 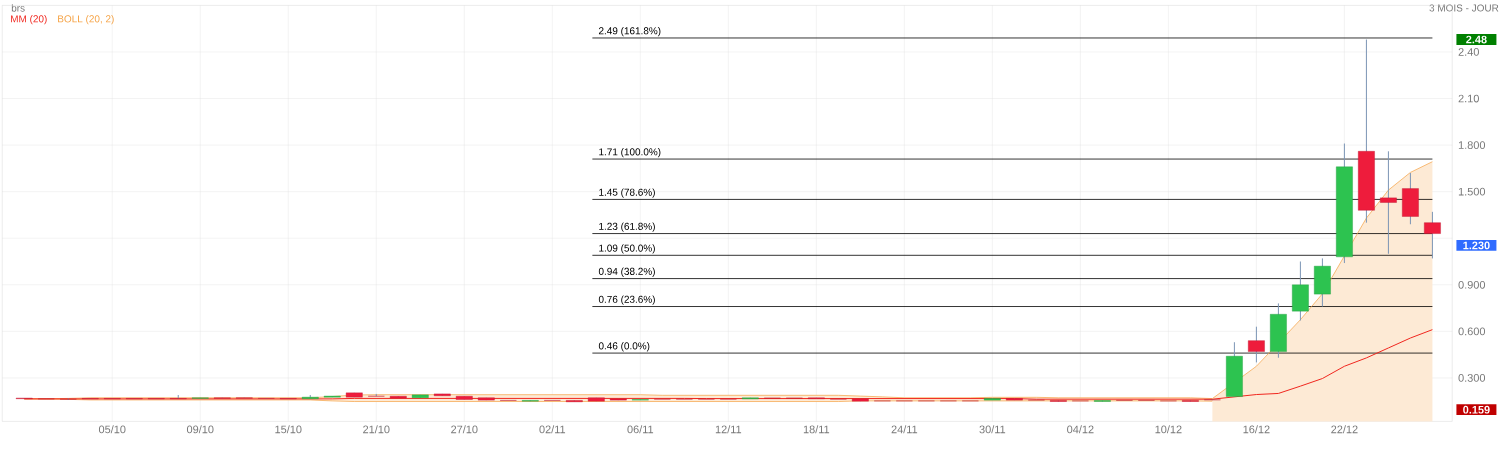 I want to click on ref-line-label: 1.09 (50.0%), so click(x=627, y=249).